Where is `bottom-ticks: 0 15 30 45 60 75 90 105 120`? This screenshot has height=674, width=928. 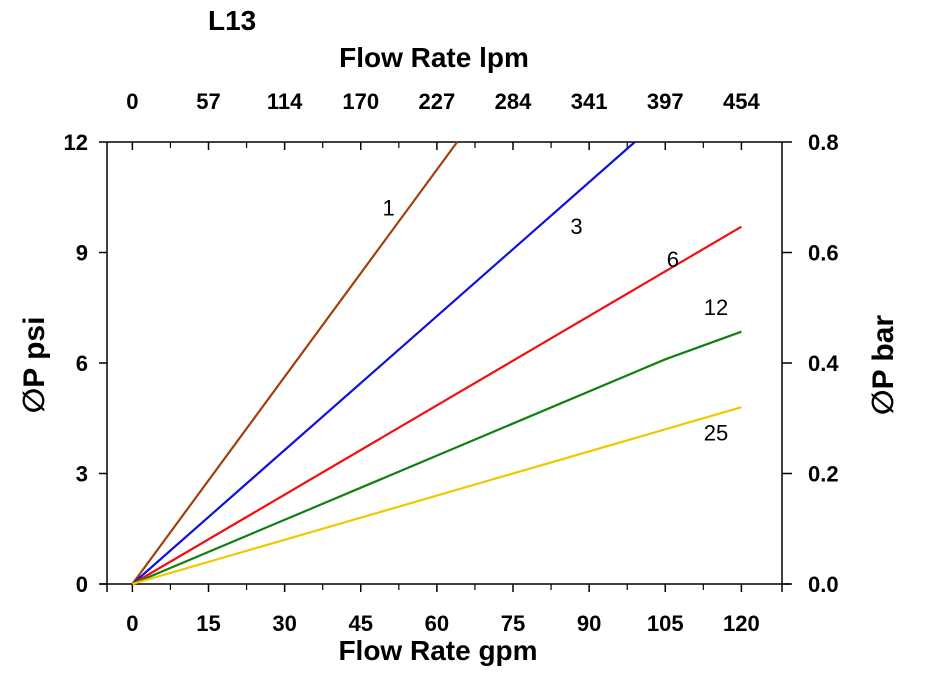 bottom-ticks: 0 15 30 45 60 75 90 105 120 is located at coordinates (444, 610).